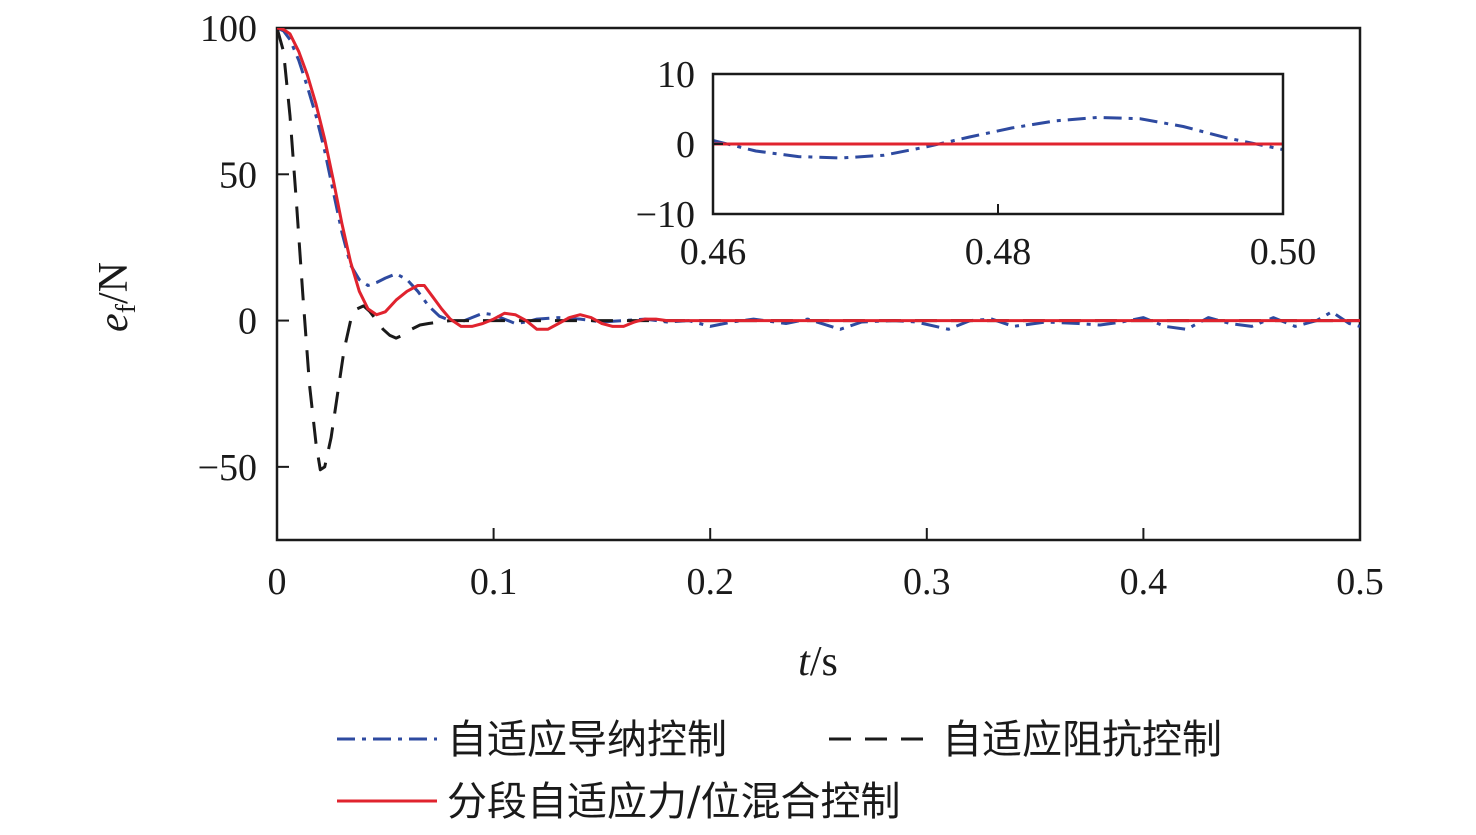 The width and height of the screenshot is (1476, 835). What do you see at coordinates (998, 252) in the screenshot?
I see `x-tick-label: 0.48` at bounding box center [998, 252].